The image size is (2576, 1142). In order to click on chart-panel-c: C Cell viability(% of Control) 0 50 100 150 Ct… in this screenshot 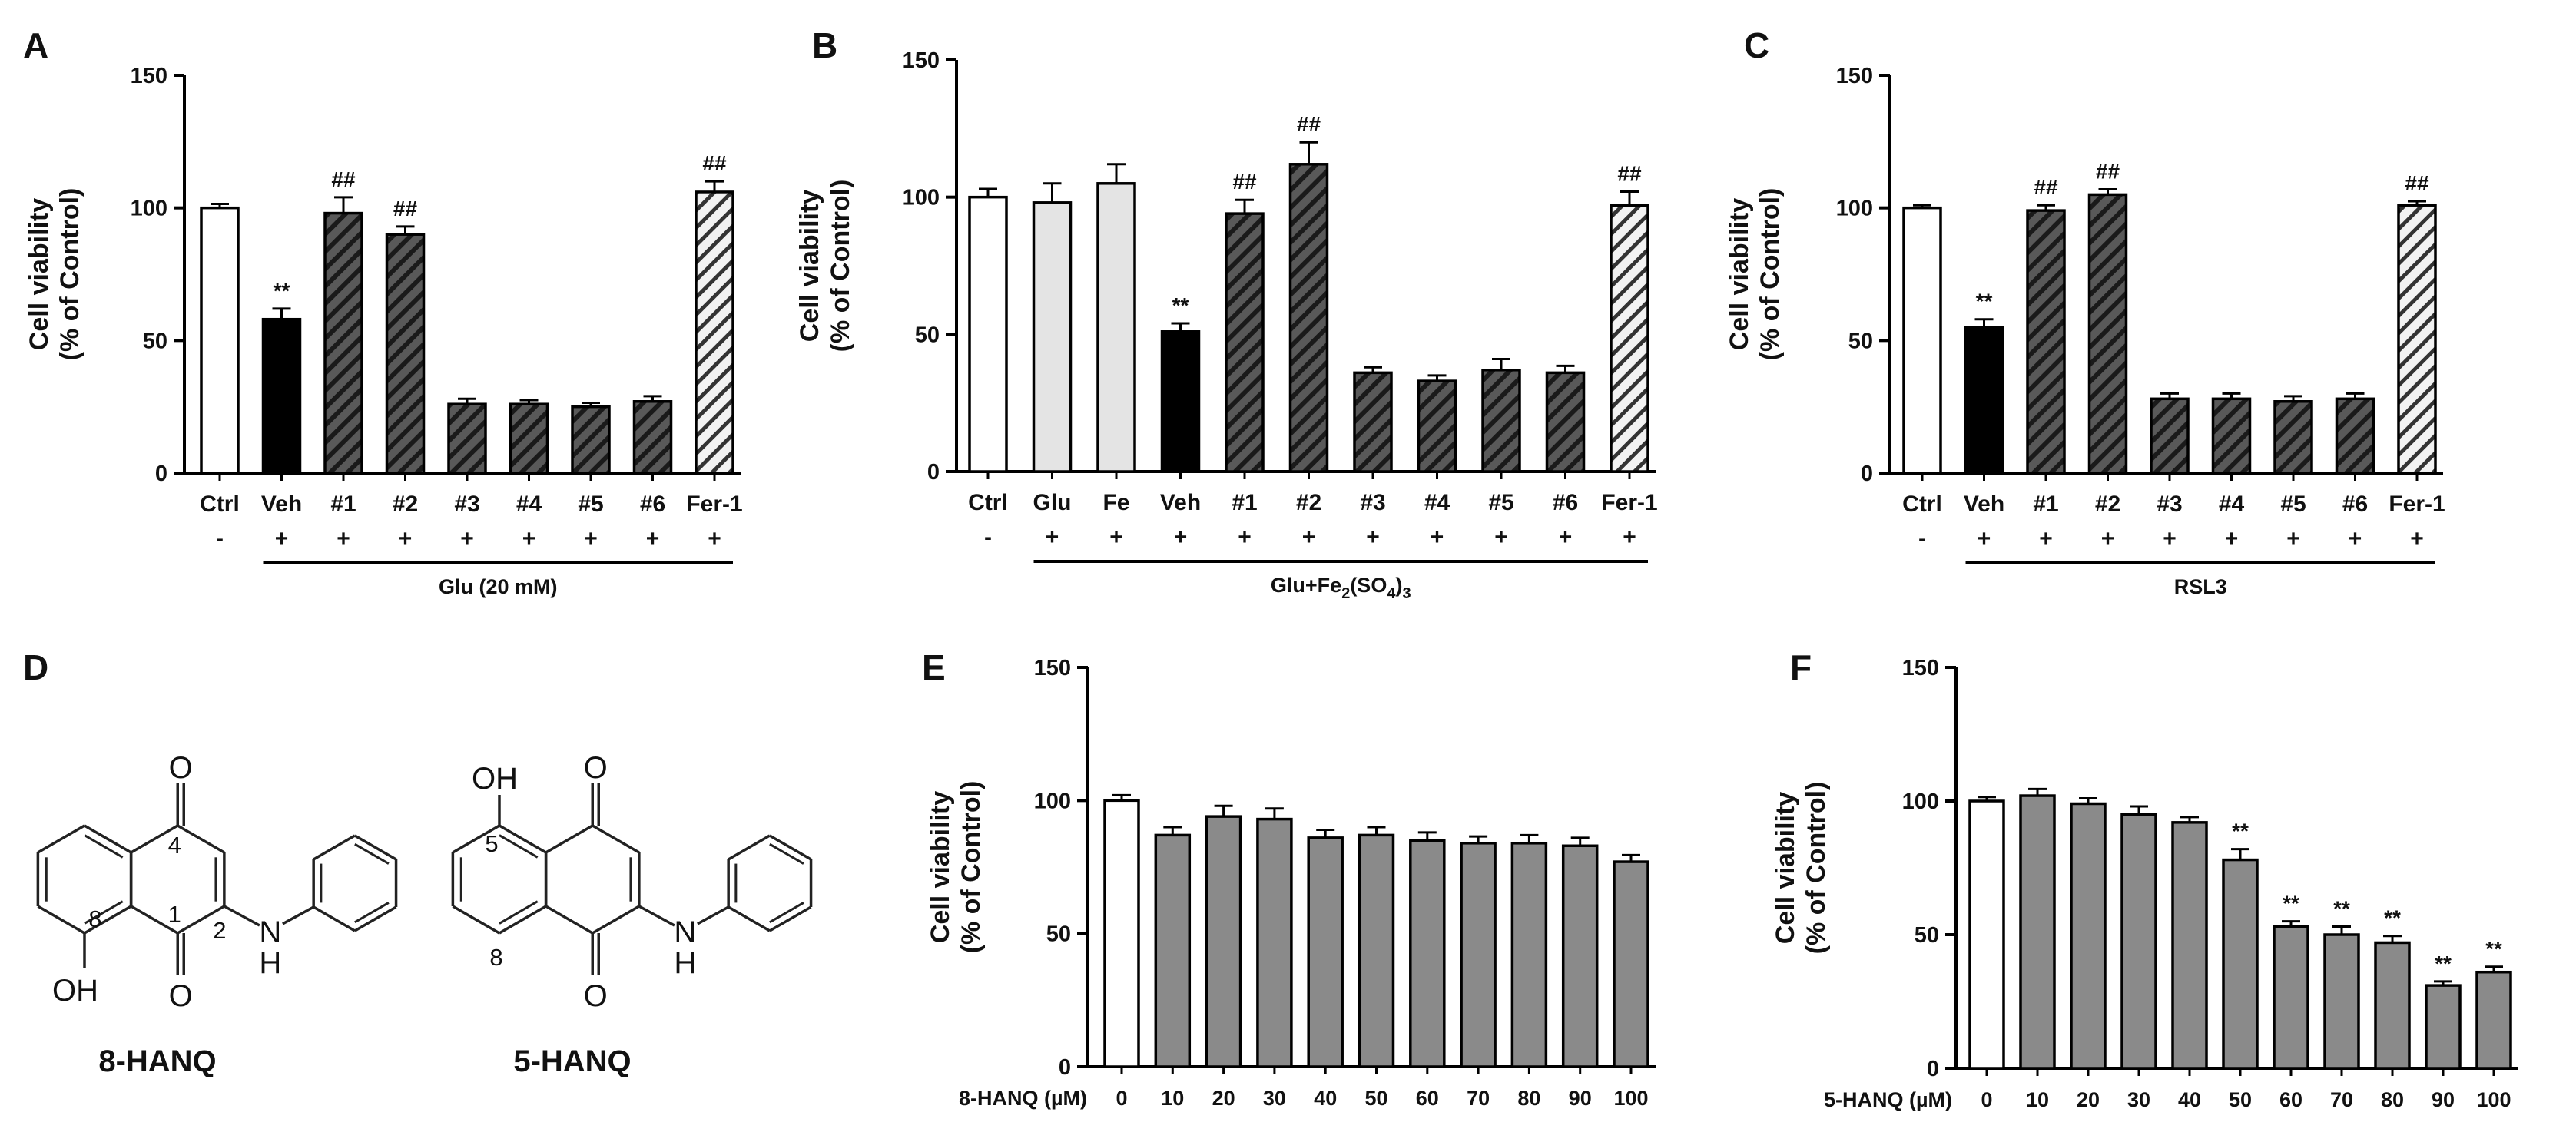, I will do `click(2085, 311)`.